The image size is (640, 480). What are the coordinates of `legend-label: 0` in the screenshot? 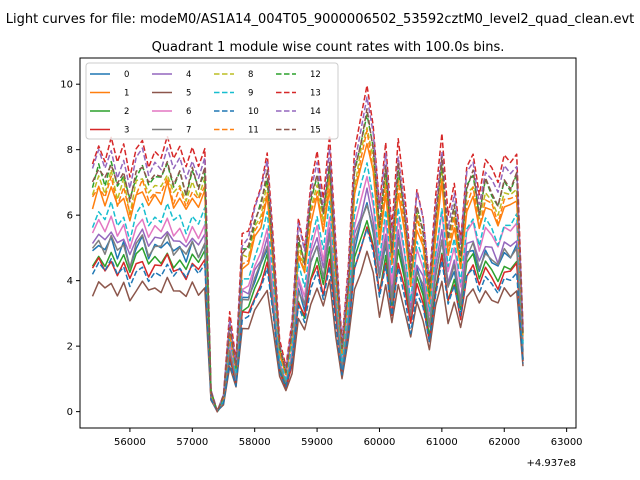 It's located at (126, 75).